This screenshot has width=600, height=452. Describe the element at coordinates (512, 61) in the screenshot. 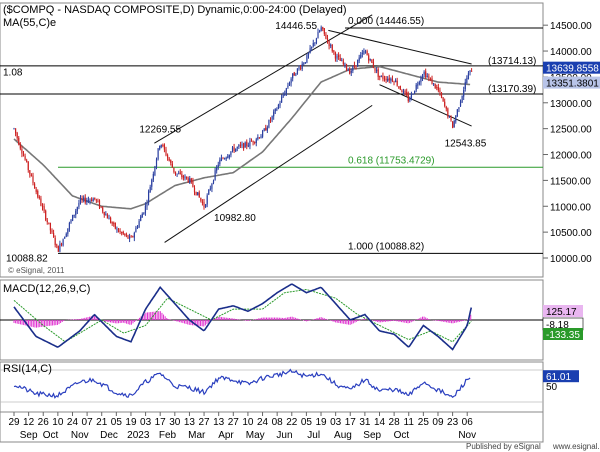

I see `level-label: (13714.13)` at that location.